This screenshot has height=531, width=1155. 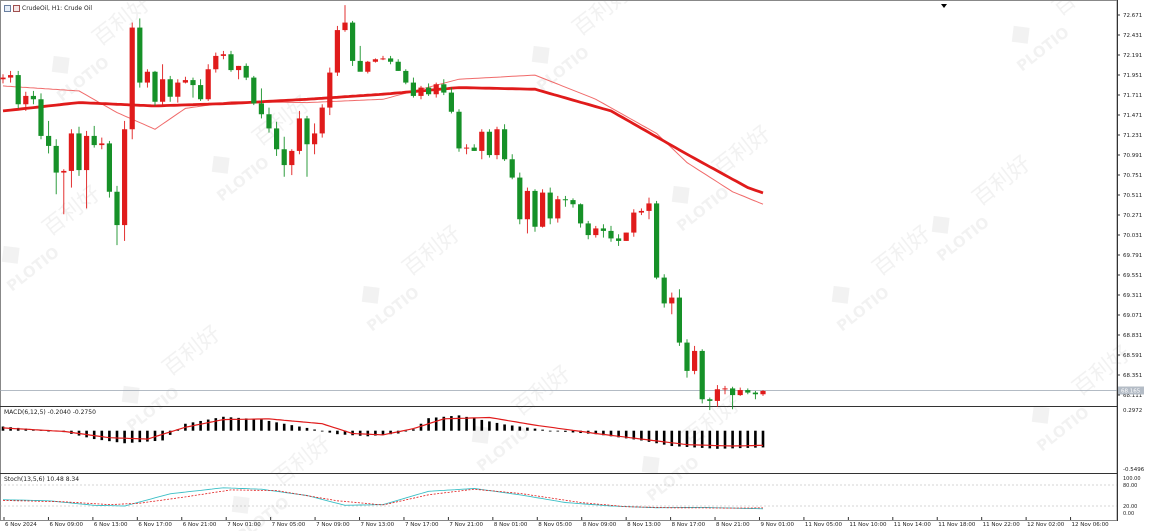 What do you see at coordinates (600, 525) in the screenshot?
I see `time-tick-label: 8 Nov 09:00` at bounding box center [600, 525].